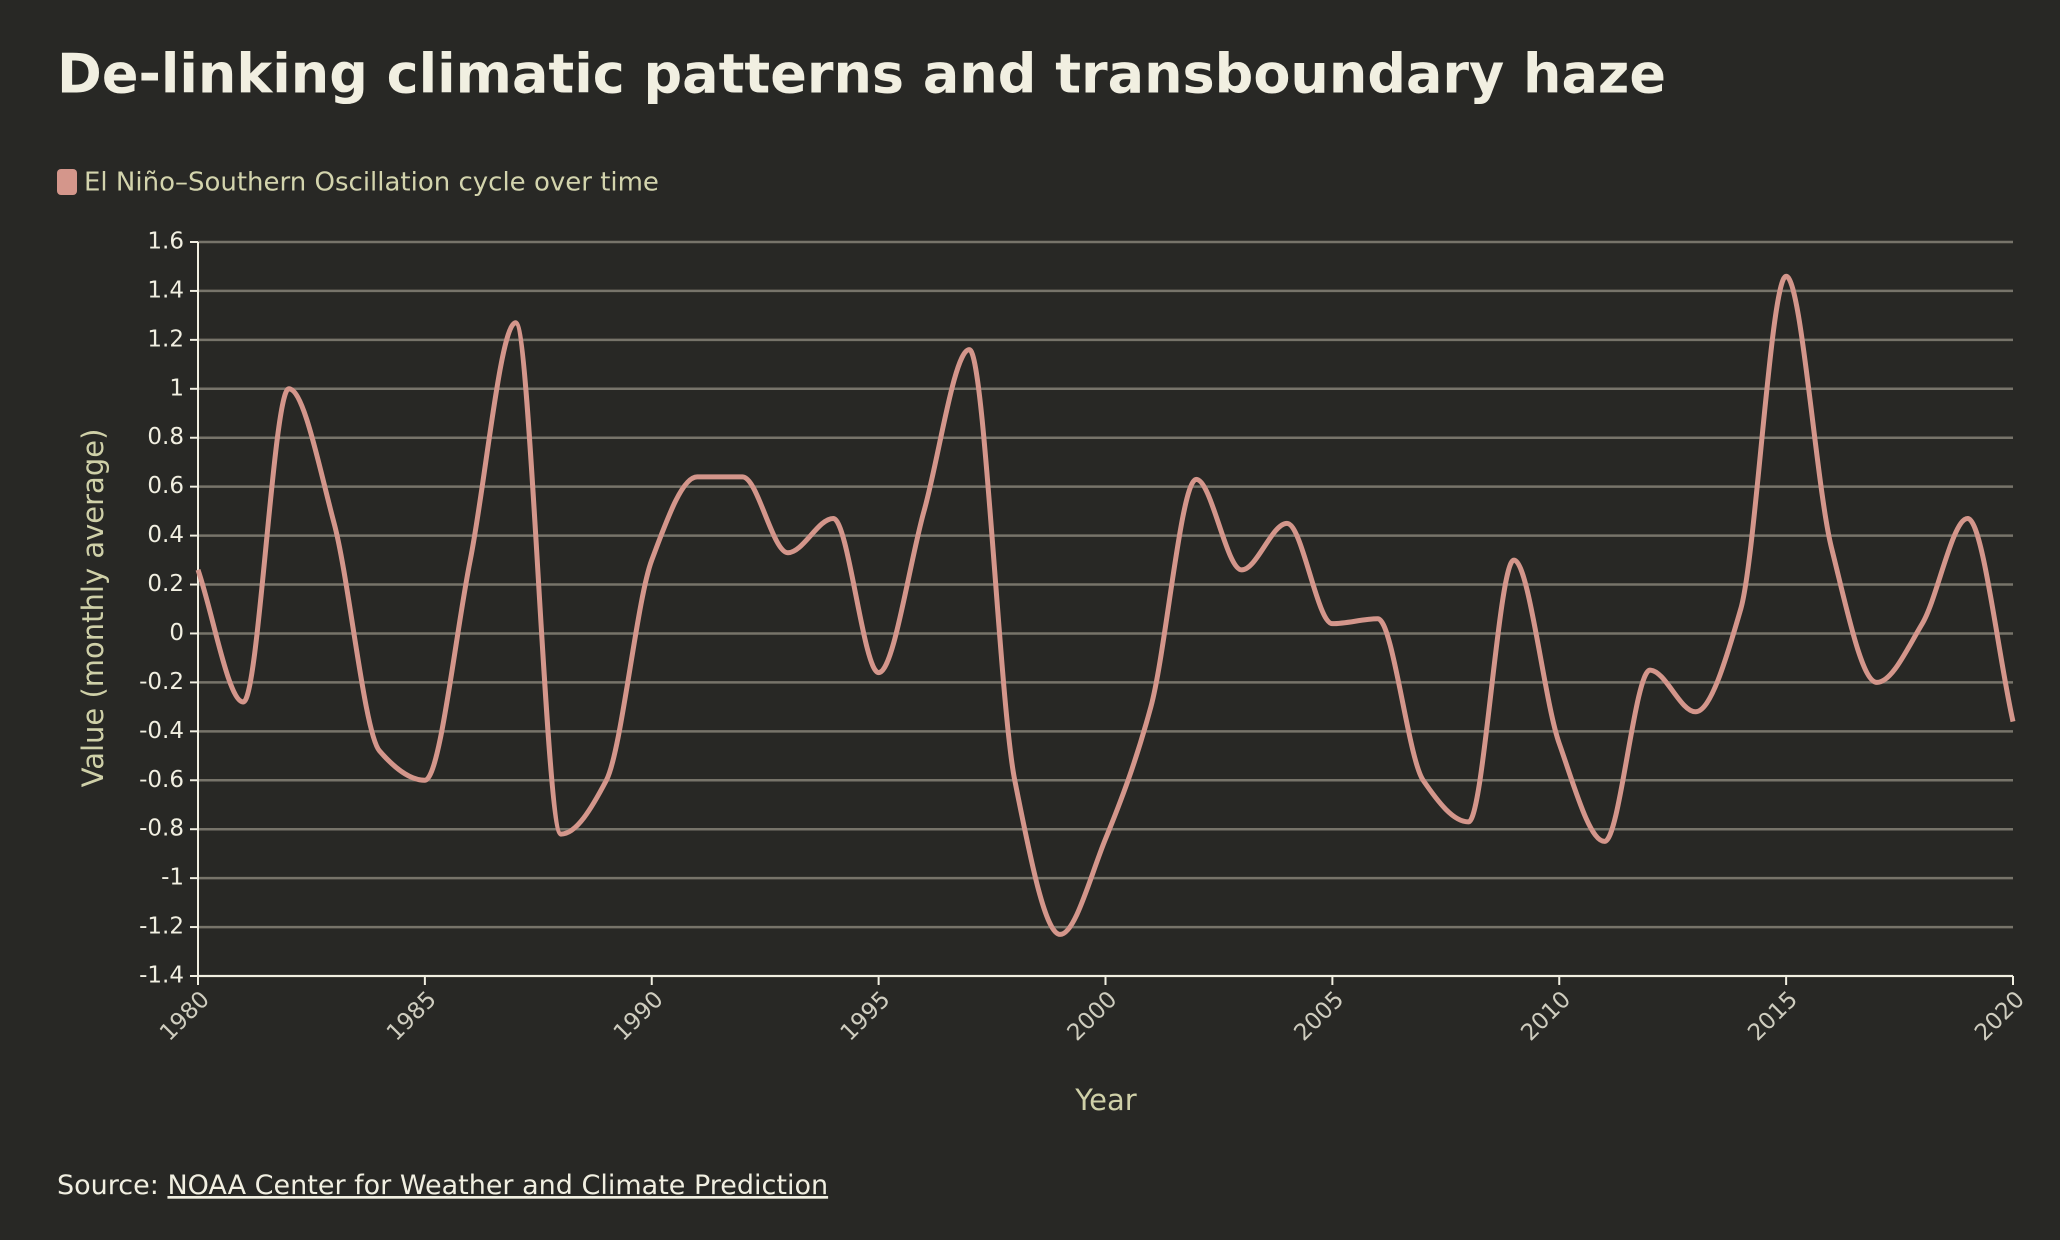  I want to click on x-axis-title: Year, so click(1105, 1100).